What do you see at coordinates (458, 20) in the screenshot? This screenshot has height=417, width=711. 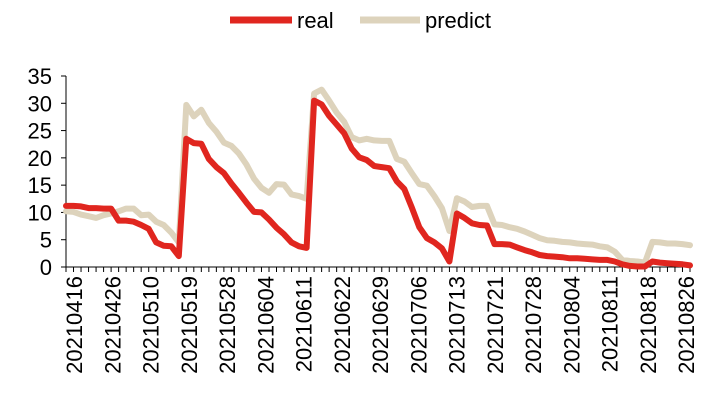 I see `legend-label-predict: predict` at bounding box center [458, 20].